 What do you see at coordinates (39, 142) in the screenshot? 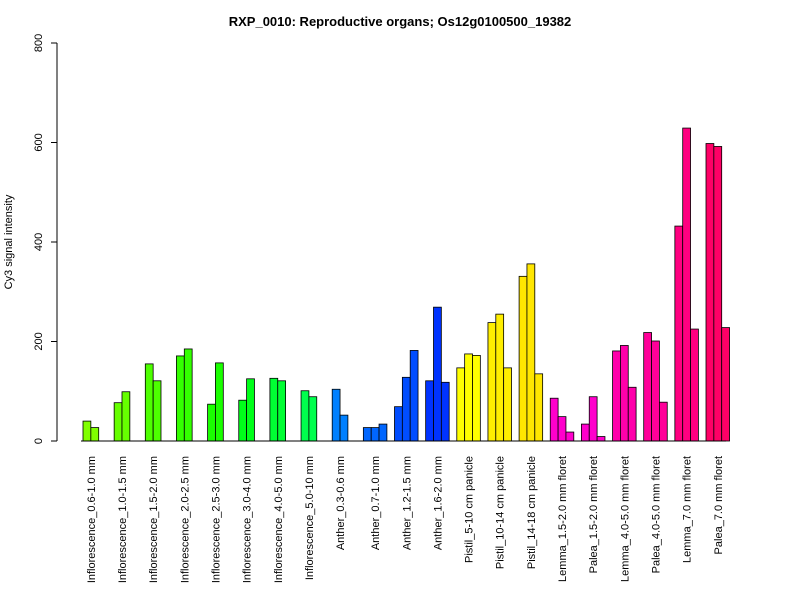
I see `y-tick-label: 600` at bounding box center [39, 142].